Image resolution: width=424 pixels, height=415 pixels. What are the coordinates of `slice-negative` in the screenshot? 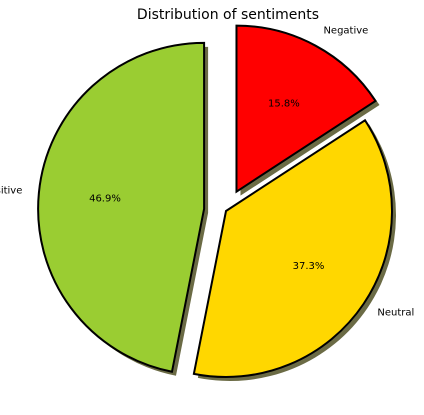 It's located at (306, 109).